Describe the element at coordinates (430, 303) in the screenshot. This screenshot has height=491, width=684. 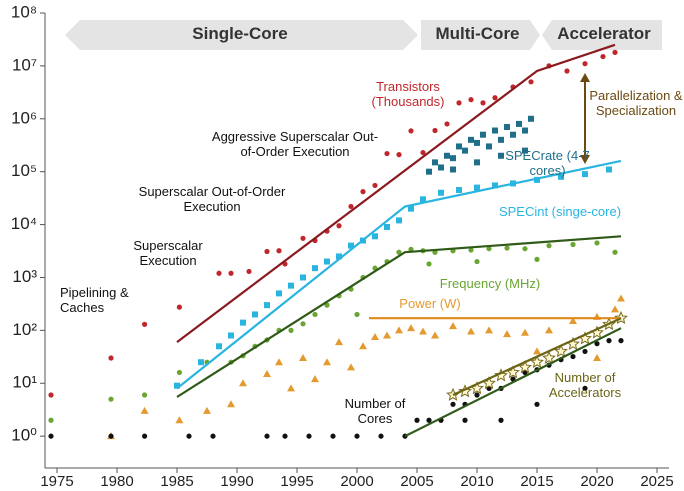
I see `series-label: Power (W)` at that location.